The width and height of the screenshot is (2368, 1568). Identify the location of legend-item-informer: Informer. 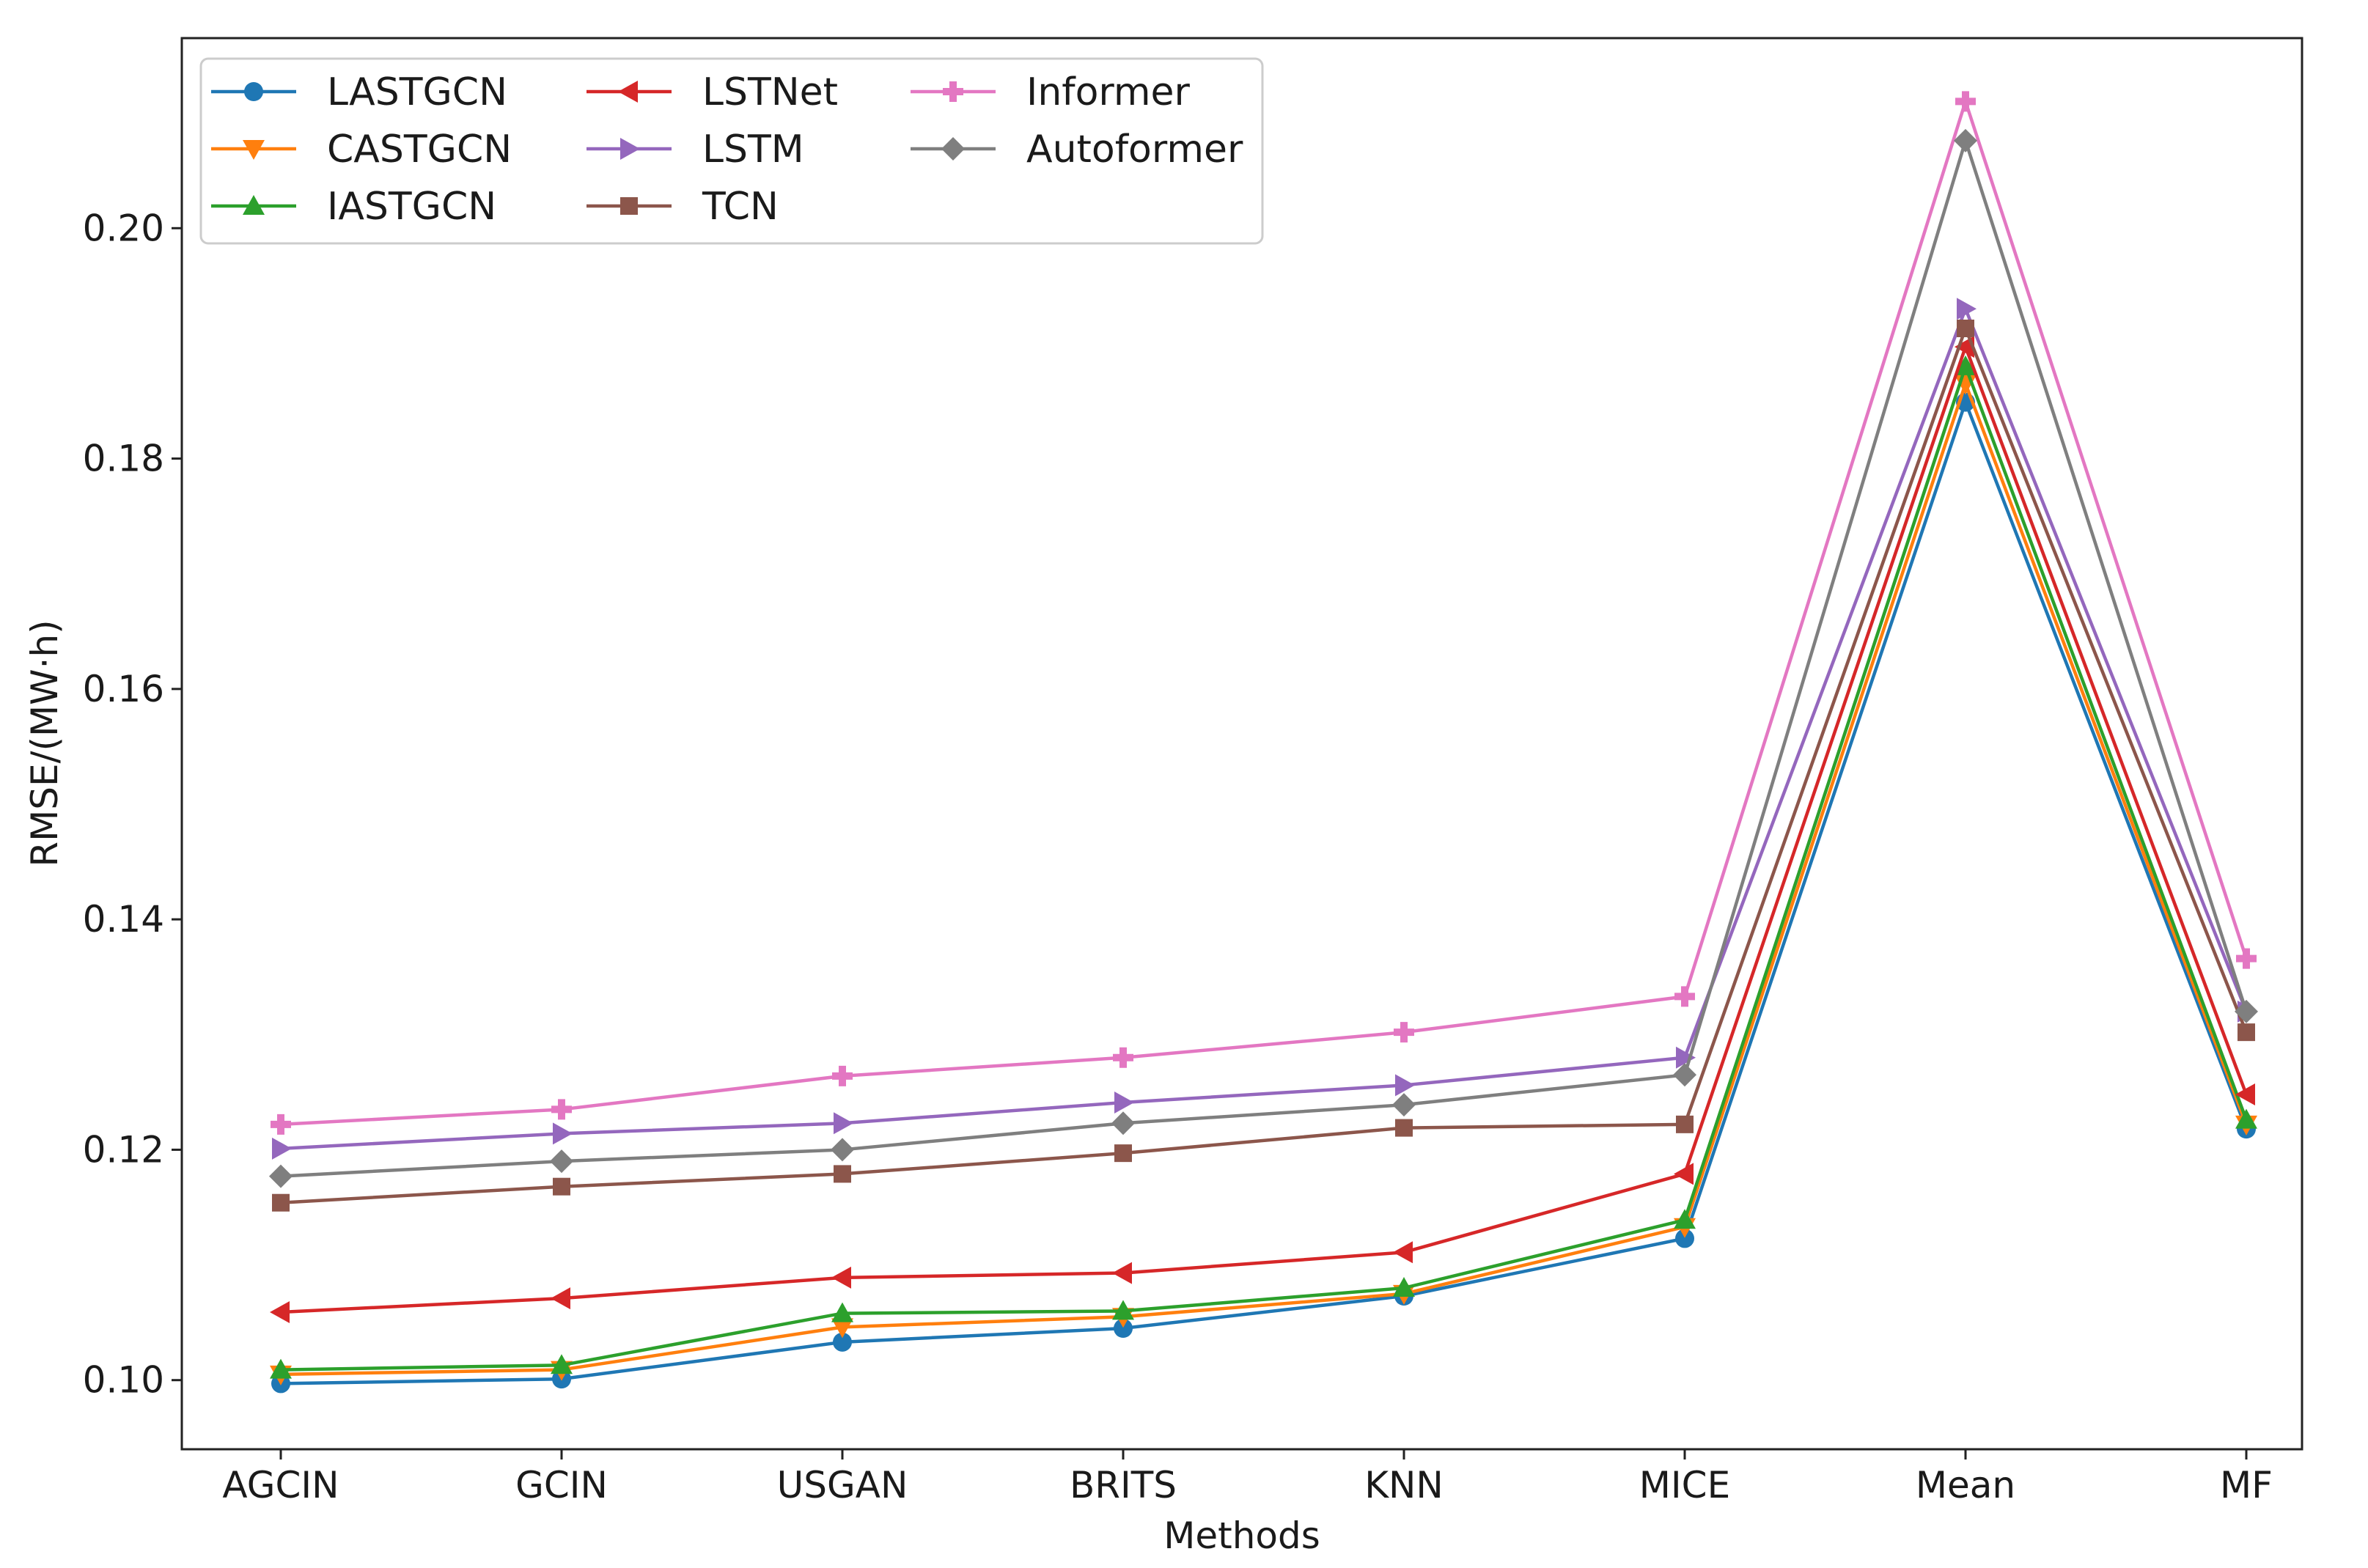
(1051, 92).